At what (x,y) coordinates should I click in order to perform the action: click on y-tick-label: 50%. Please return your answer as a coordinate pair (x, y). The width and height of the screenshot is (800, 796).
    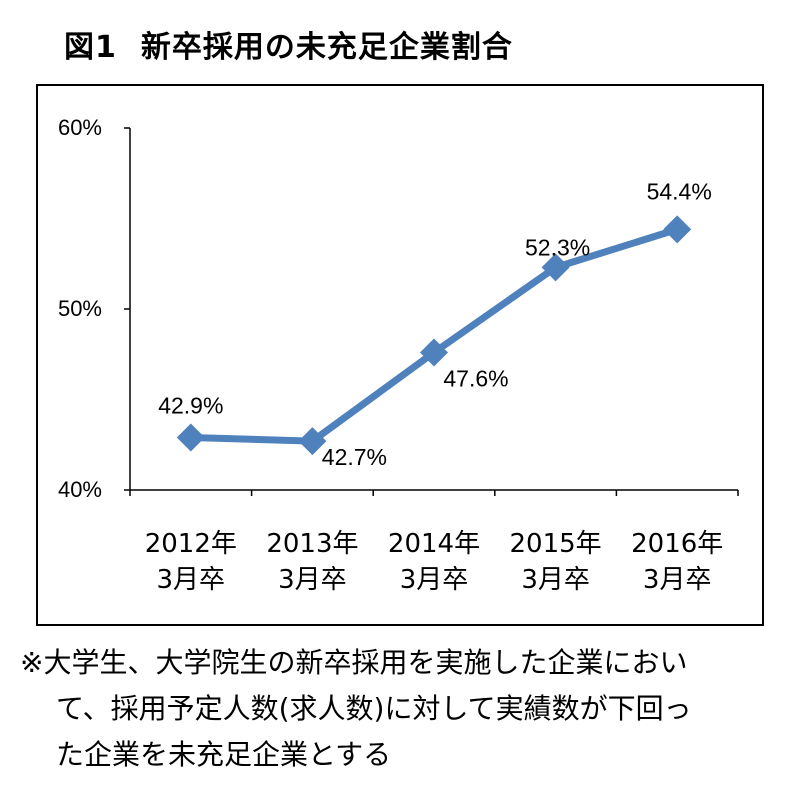
    Looking at the image, I should click on (80, 308).